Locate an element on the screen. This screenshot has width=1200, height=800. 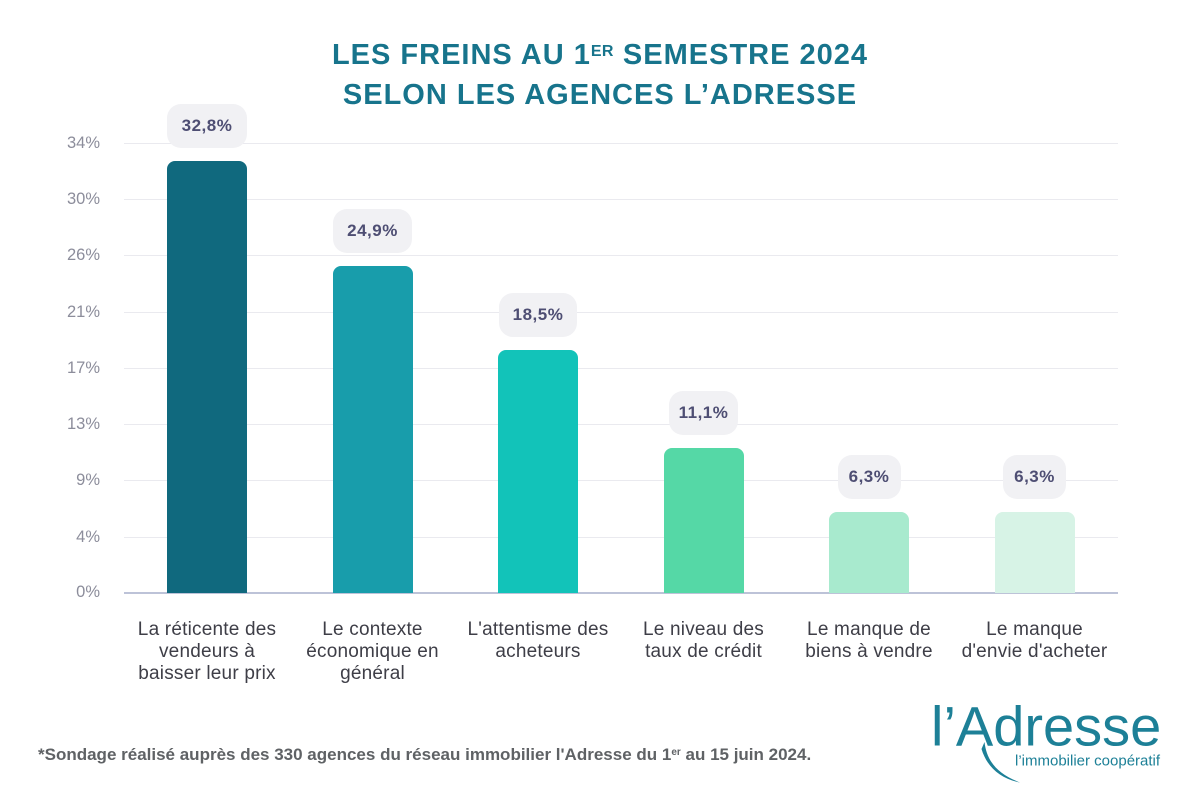
svg-text: l’Adresse is located at coordinates (1046, 729).